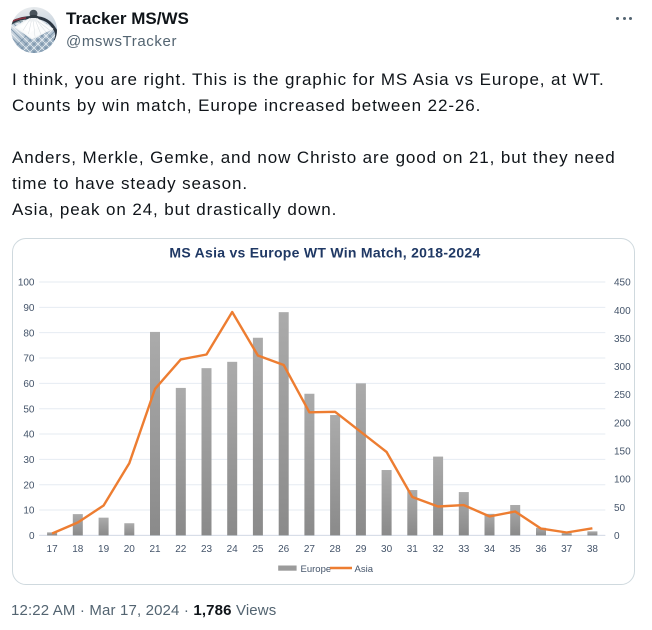  What do you see at coordinates (336, 549) in the screenshot?
I see `svg-text: 28` at bounding box center [336, 549].